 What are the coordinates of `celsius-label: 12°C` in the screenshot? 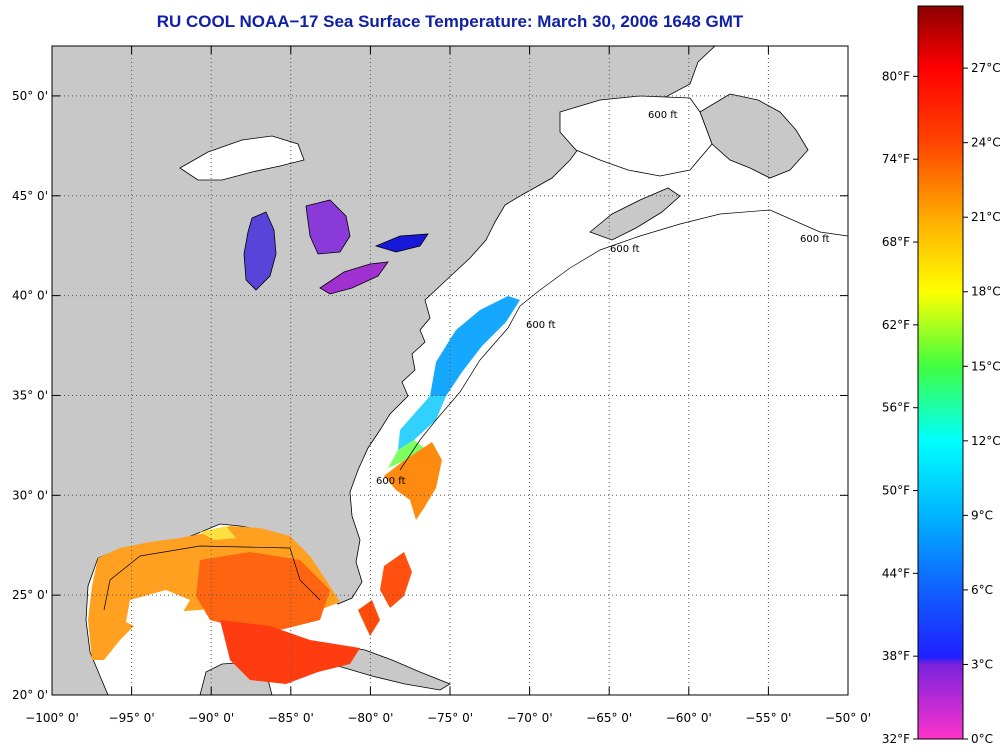 It's located at (986, 441).